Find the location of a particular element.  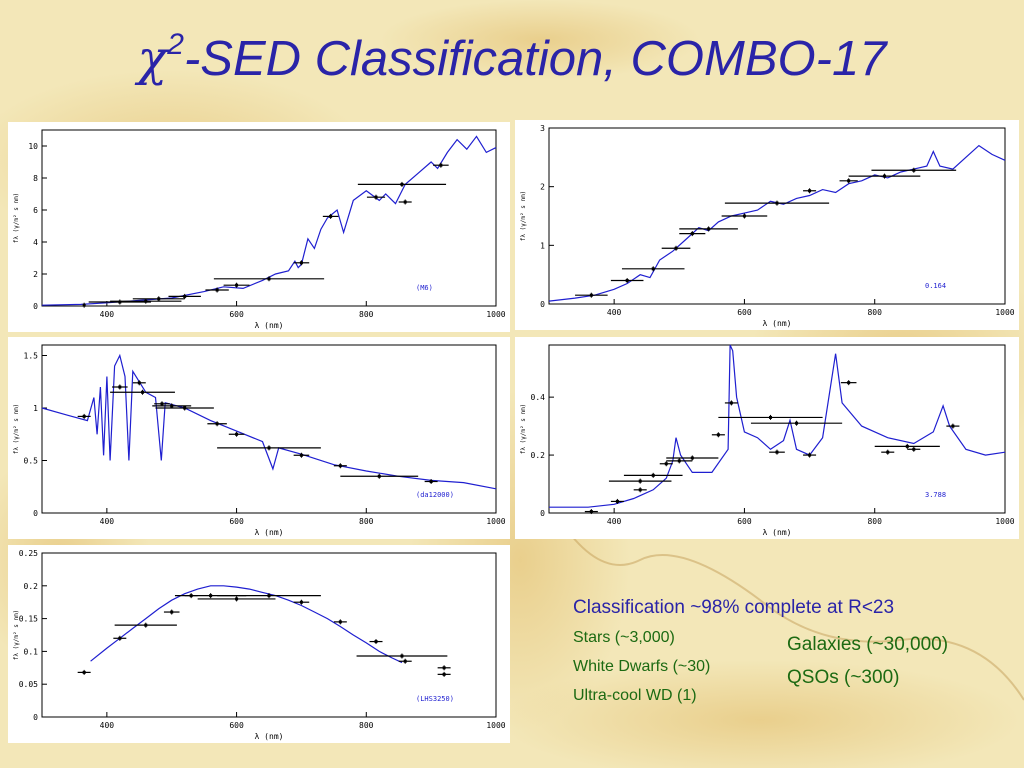

x-tick-label: 1000 is located at coordinates (495, 521).